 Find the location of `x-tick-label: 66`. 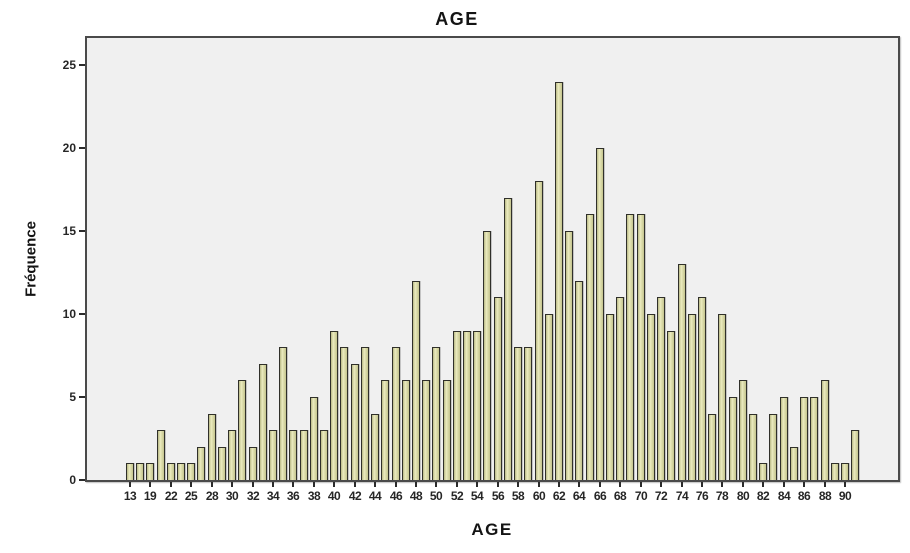

x-tick-label: 66 is located at coordinates (600, 496).